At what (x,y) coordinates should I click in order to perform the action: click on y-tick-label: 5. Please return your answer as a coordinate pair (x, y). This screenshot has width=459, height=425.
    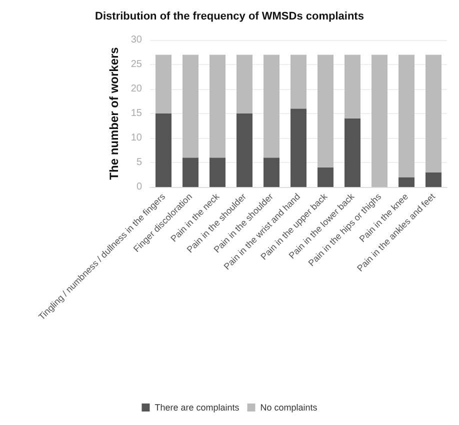
    Looking at the image, I should click on (139, 162).